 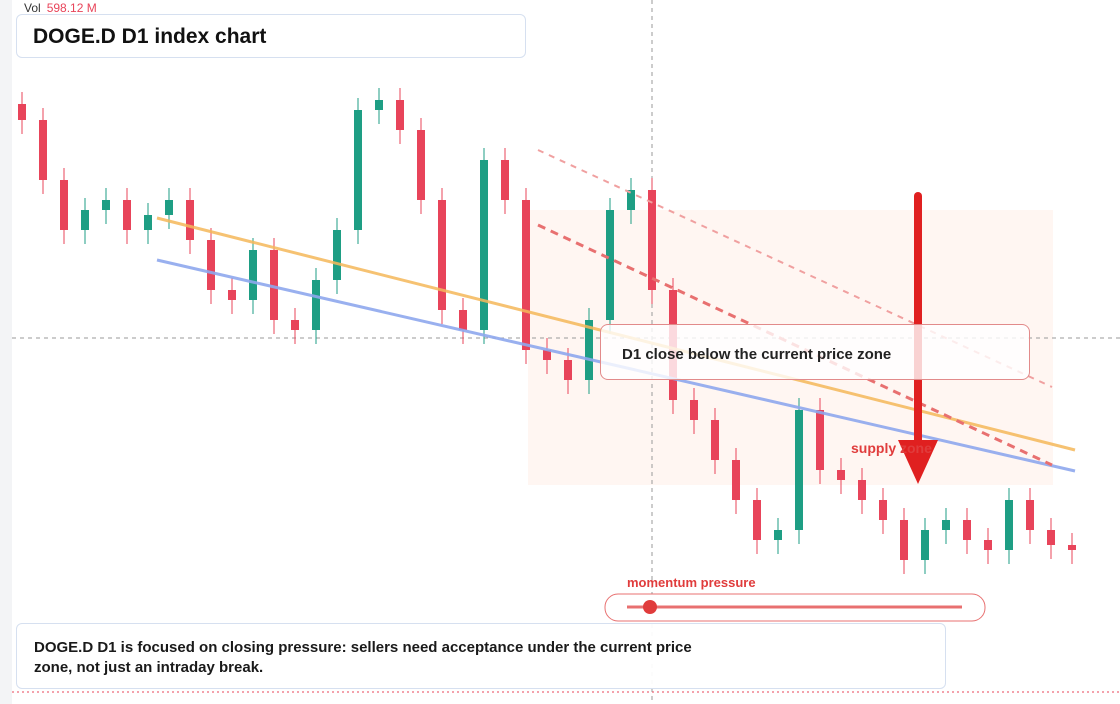 I want to click on title-panel: DOGE.D D1 index chart, so click(x=271, y=36).